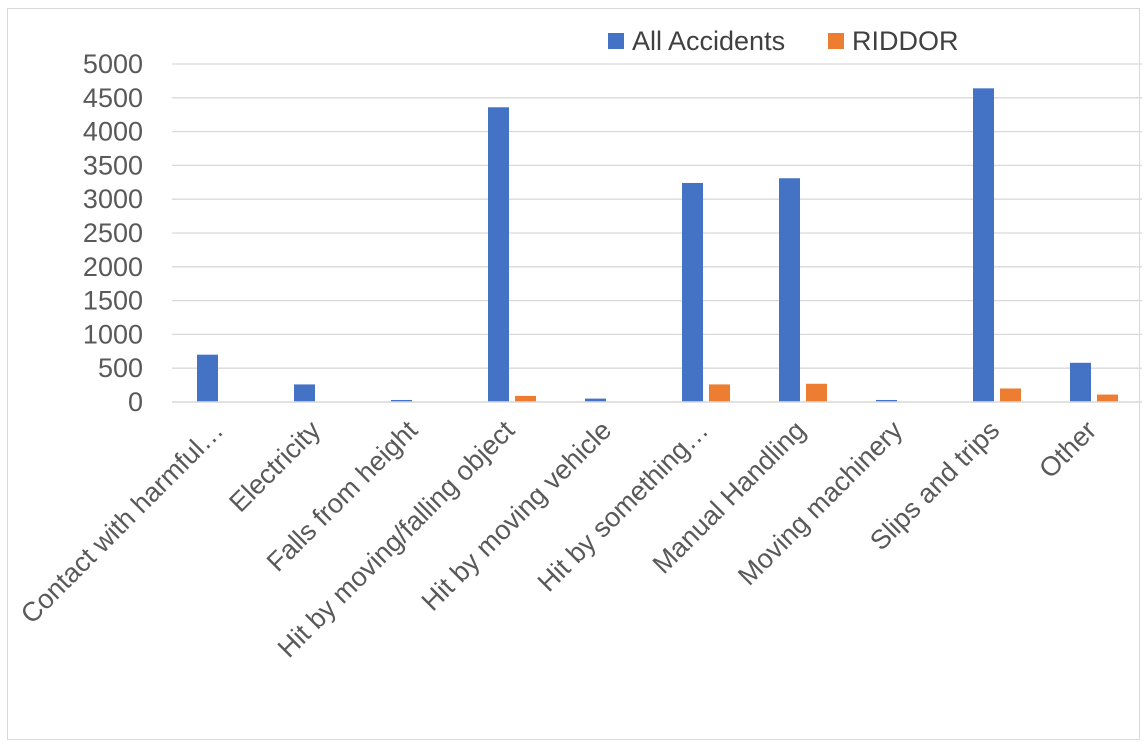 The image size is (1147, 742). What do you see at coordinates (113, 267) in the screenshot?
I see `y-tick-label: 2000` at bounding box center [113, 267].